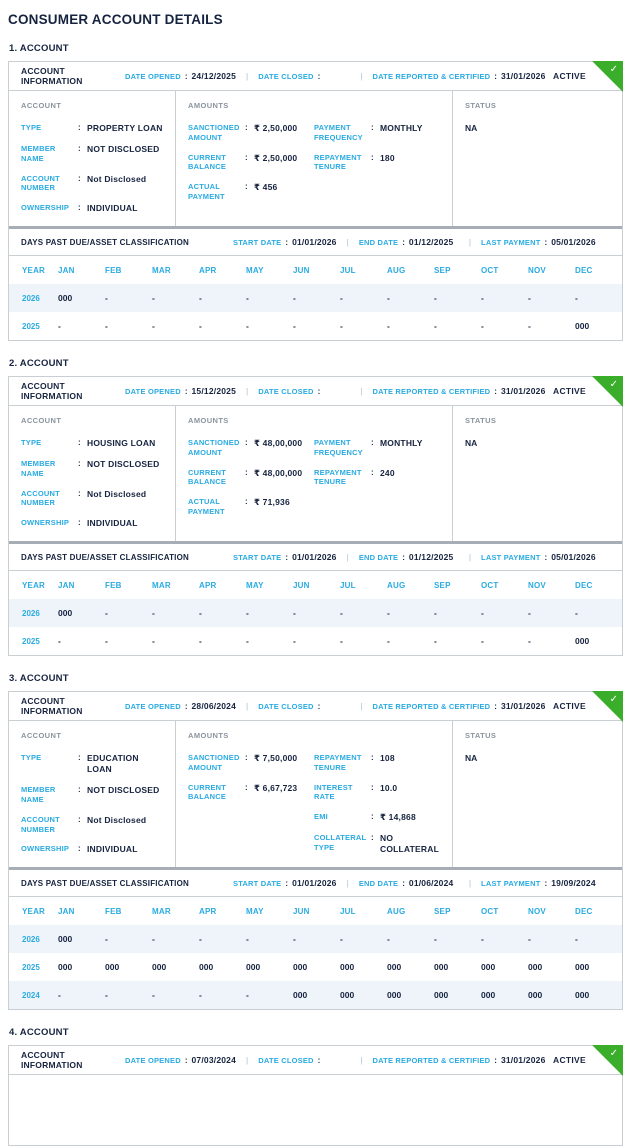 This screenshot has width=631, height=1146. I want to click on field-row: TYPE: HOUSING LOAN, so click(92, 443).